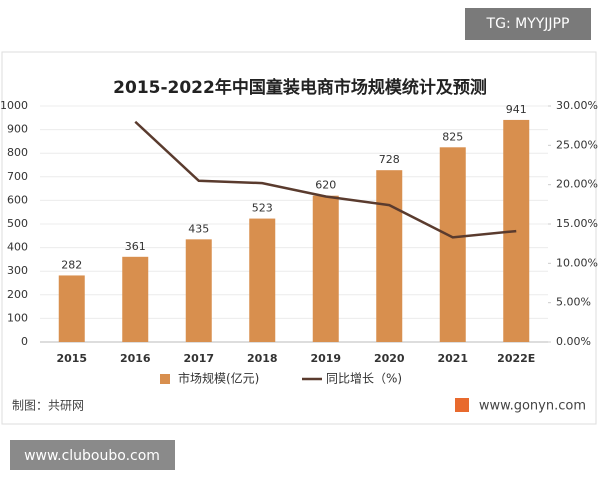 The image size is (600, 480). What do you see at coordinates (17, 270) in the screenshot?
I see `y-tick-label: 300` at bounding box center [17, 270].